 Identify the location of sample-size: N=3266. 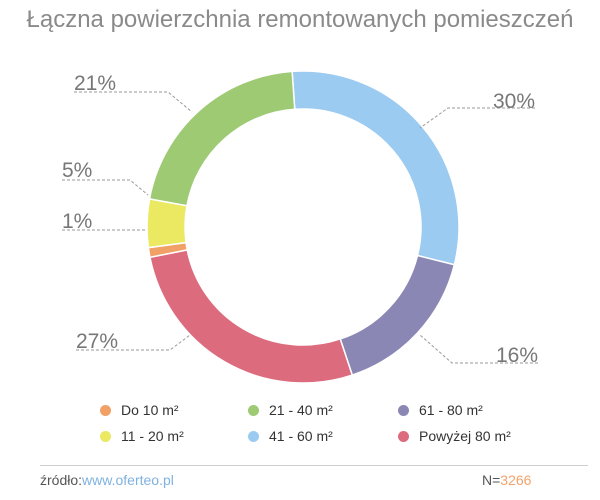
(506, 480).